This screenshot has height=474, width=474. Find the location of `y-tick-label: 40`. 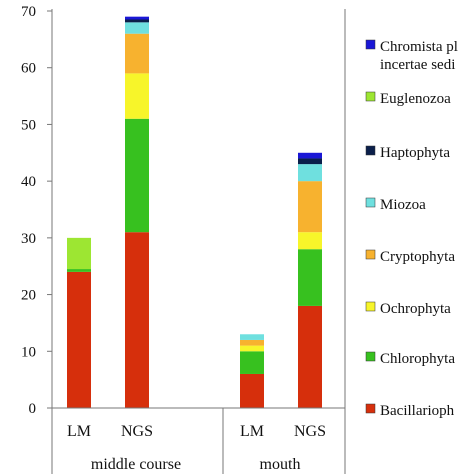

y-tick-label: 40 is located at coordinates (28, 182).